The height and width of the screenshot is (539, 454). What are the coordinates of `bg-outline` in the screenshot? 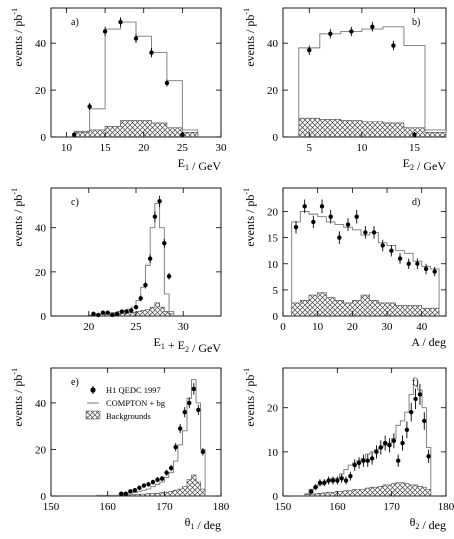 It's located at (365, 304).